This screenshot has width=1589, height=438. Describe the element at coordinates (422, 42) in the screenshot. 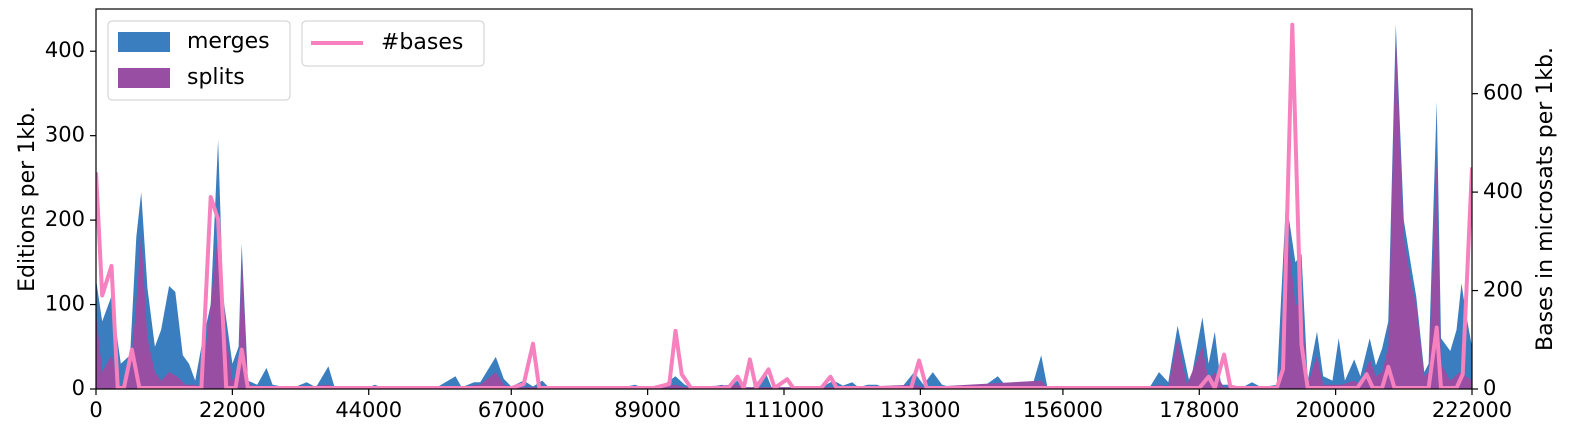

I see `legend-label-bases: #bases` at that location.